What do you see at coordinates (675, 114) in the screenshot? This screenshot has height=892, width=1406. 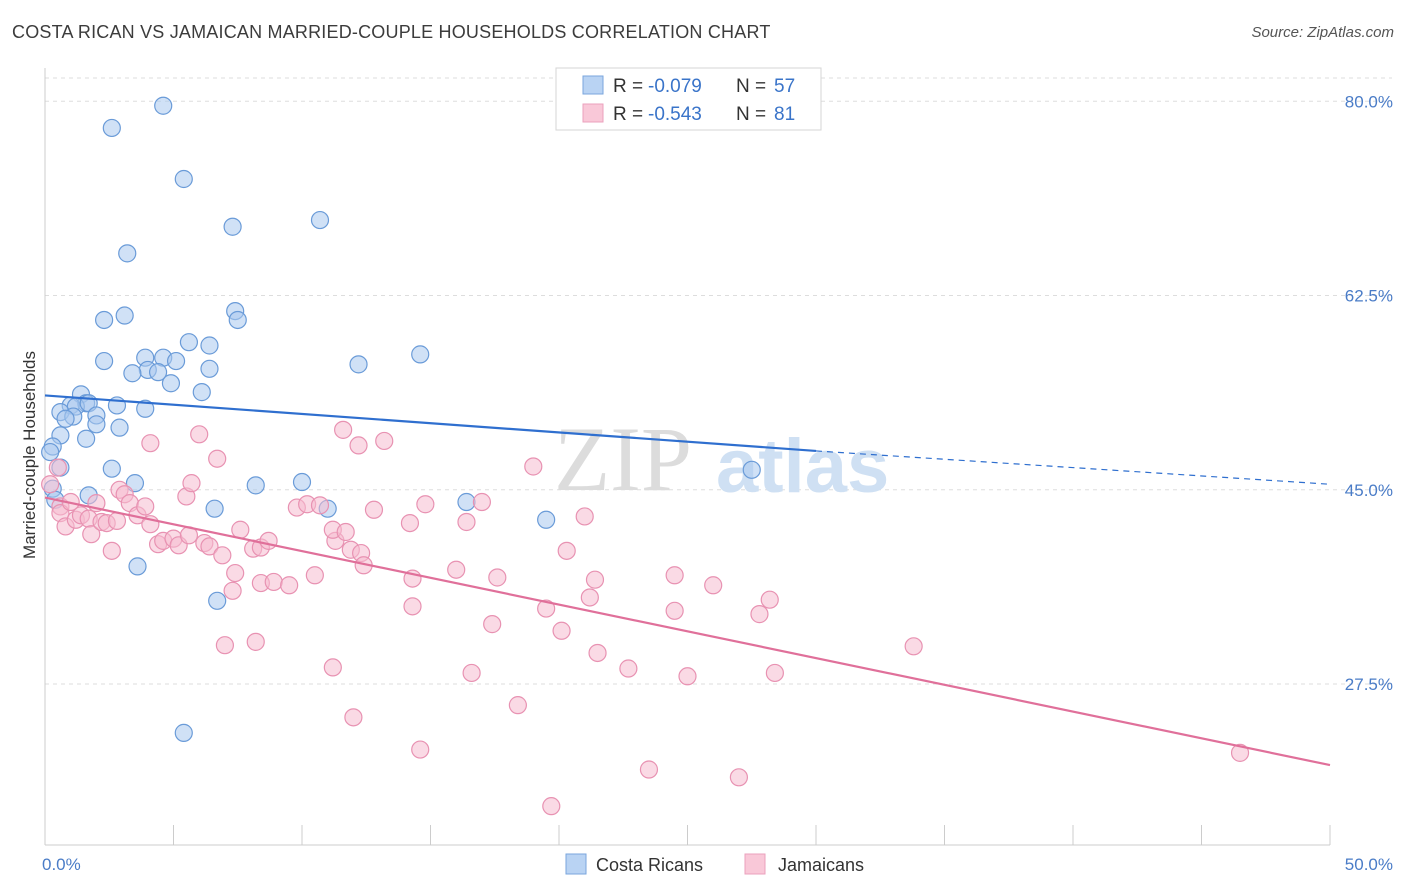 I see `legend-r-value-2: -0.543` at bounding box center [675, 114].